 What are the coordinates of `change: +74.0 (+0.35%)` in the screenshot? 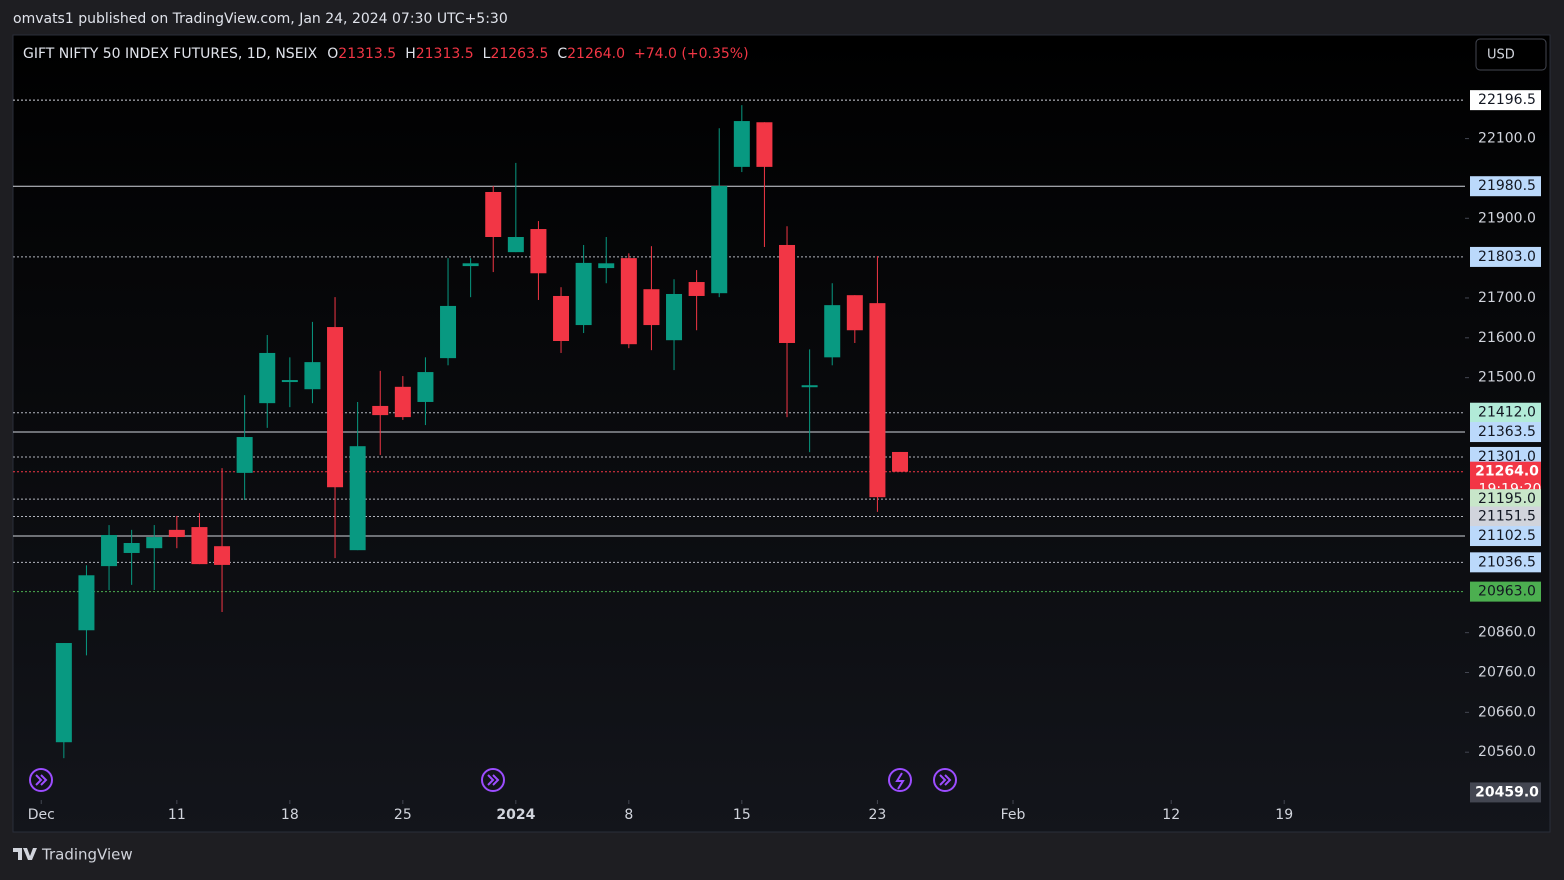 It's located at (691, 54).